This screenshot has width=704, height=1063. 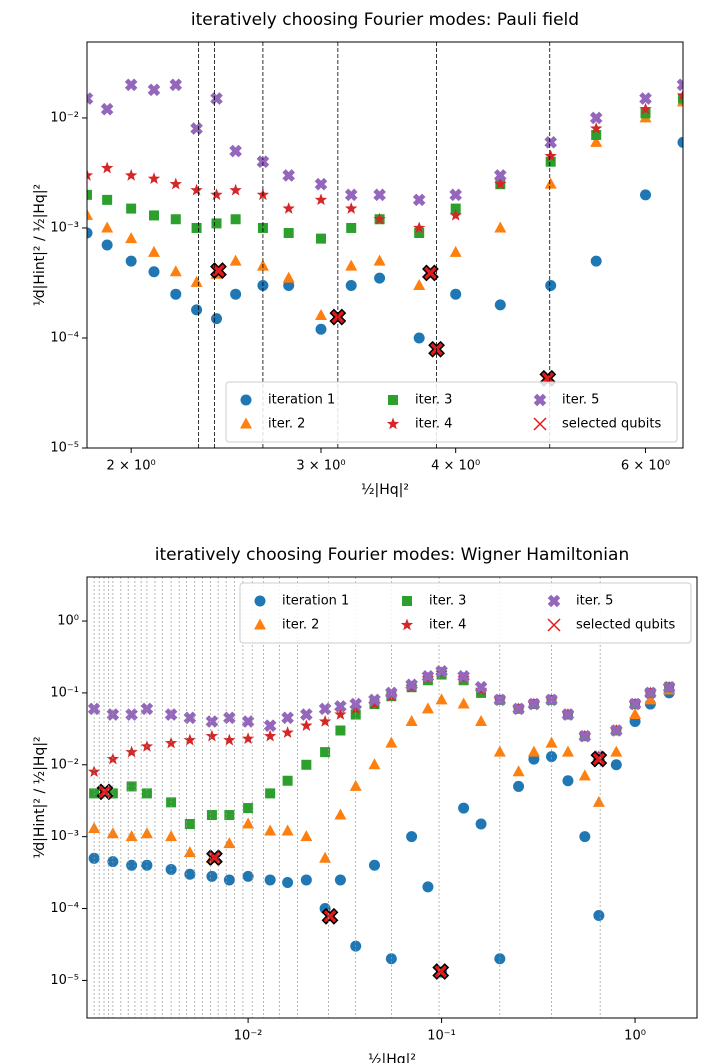 I want to click on x-tick-label: 3 × 10⁰, so click(x=320, y=466).